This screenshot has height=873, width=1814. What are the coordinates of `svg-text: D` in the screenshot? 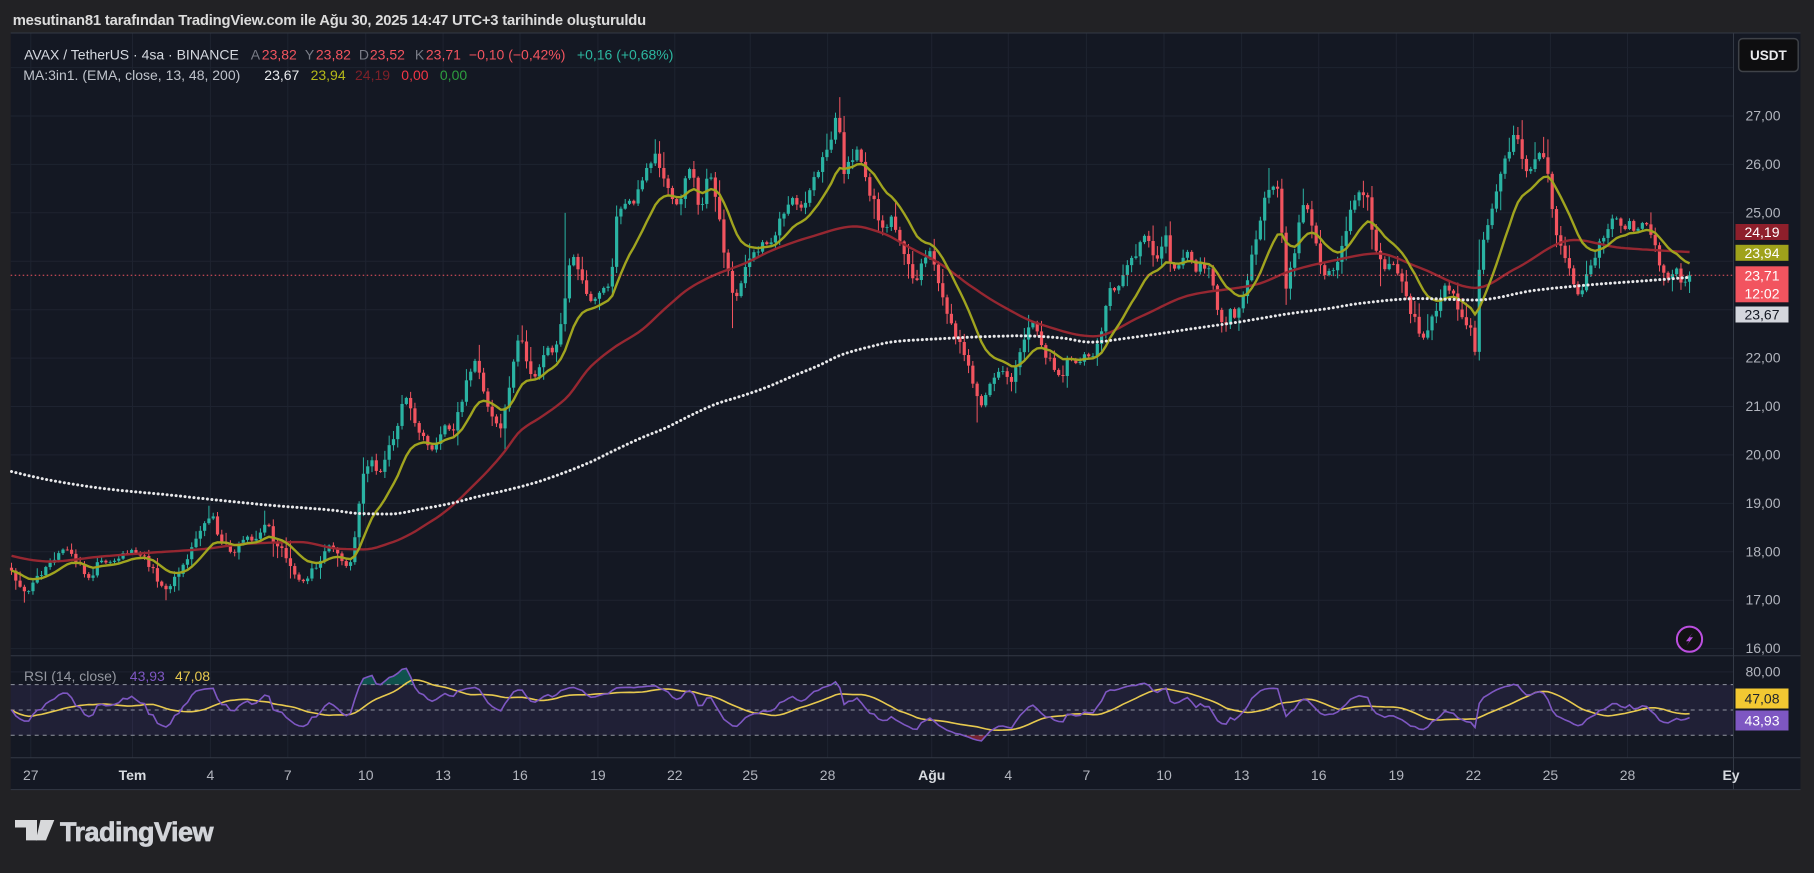 It's located at (364, 55).